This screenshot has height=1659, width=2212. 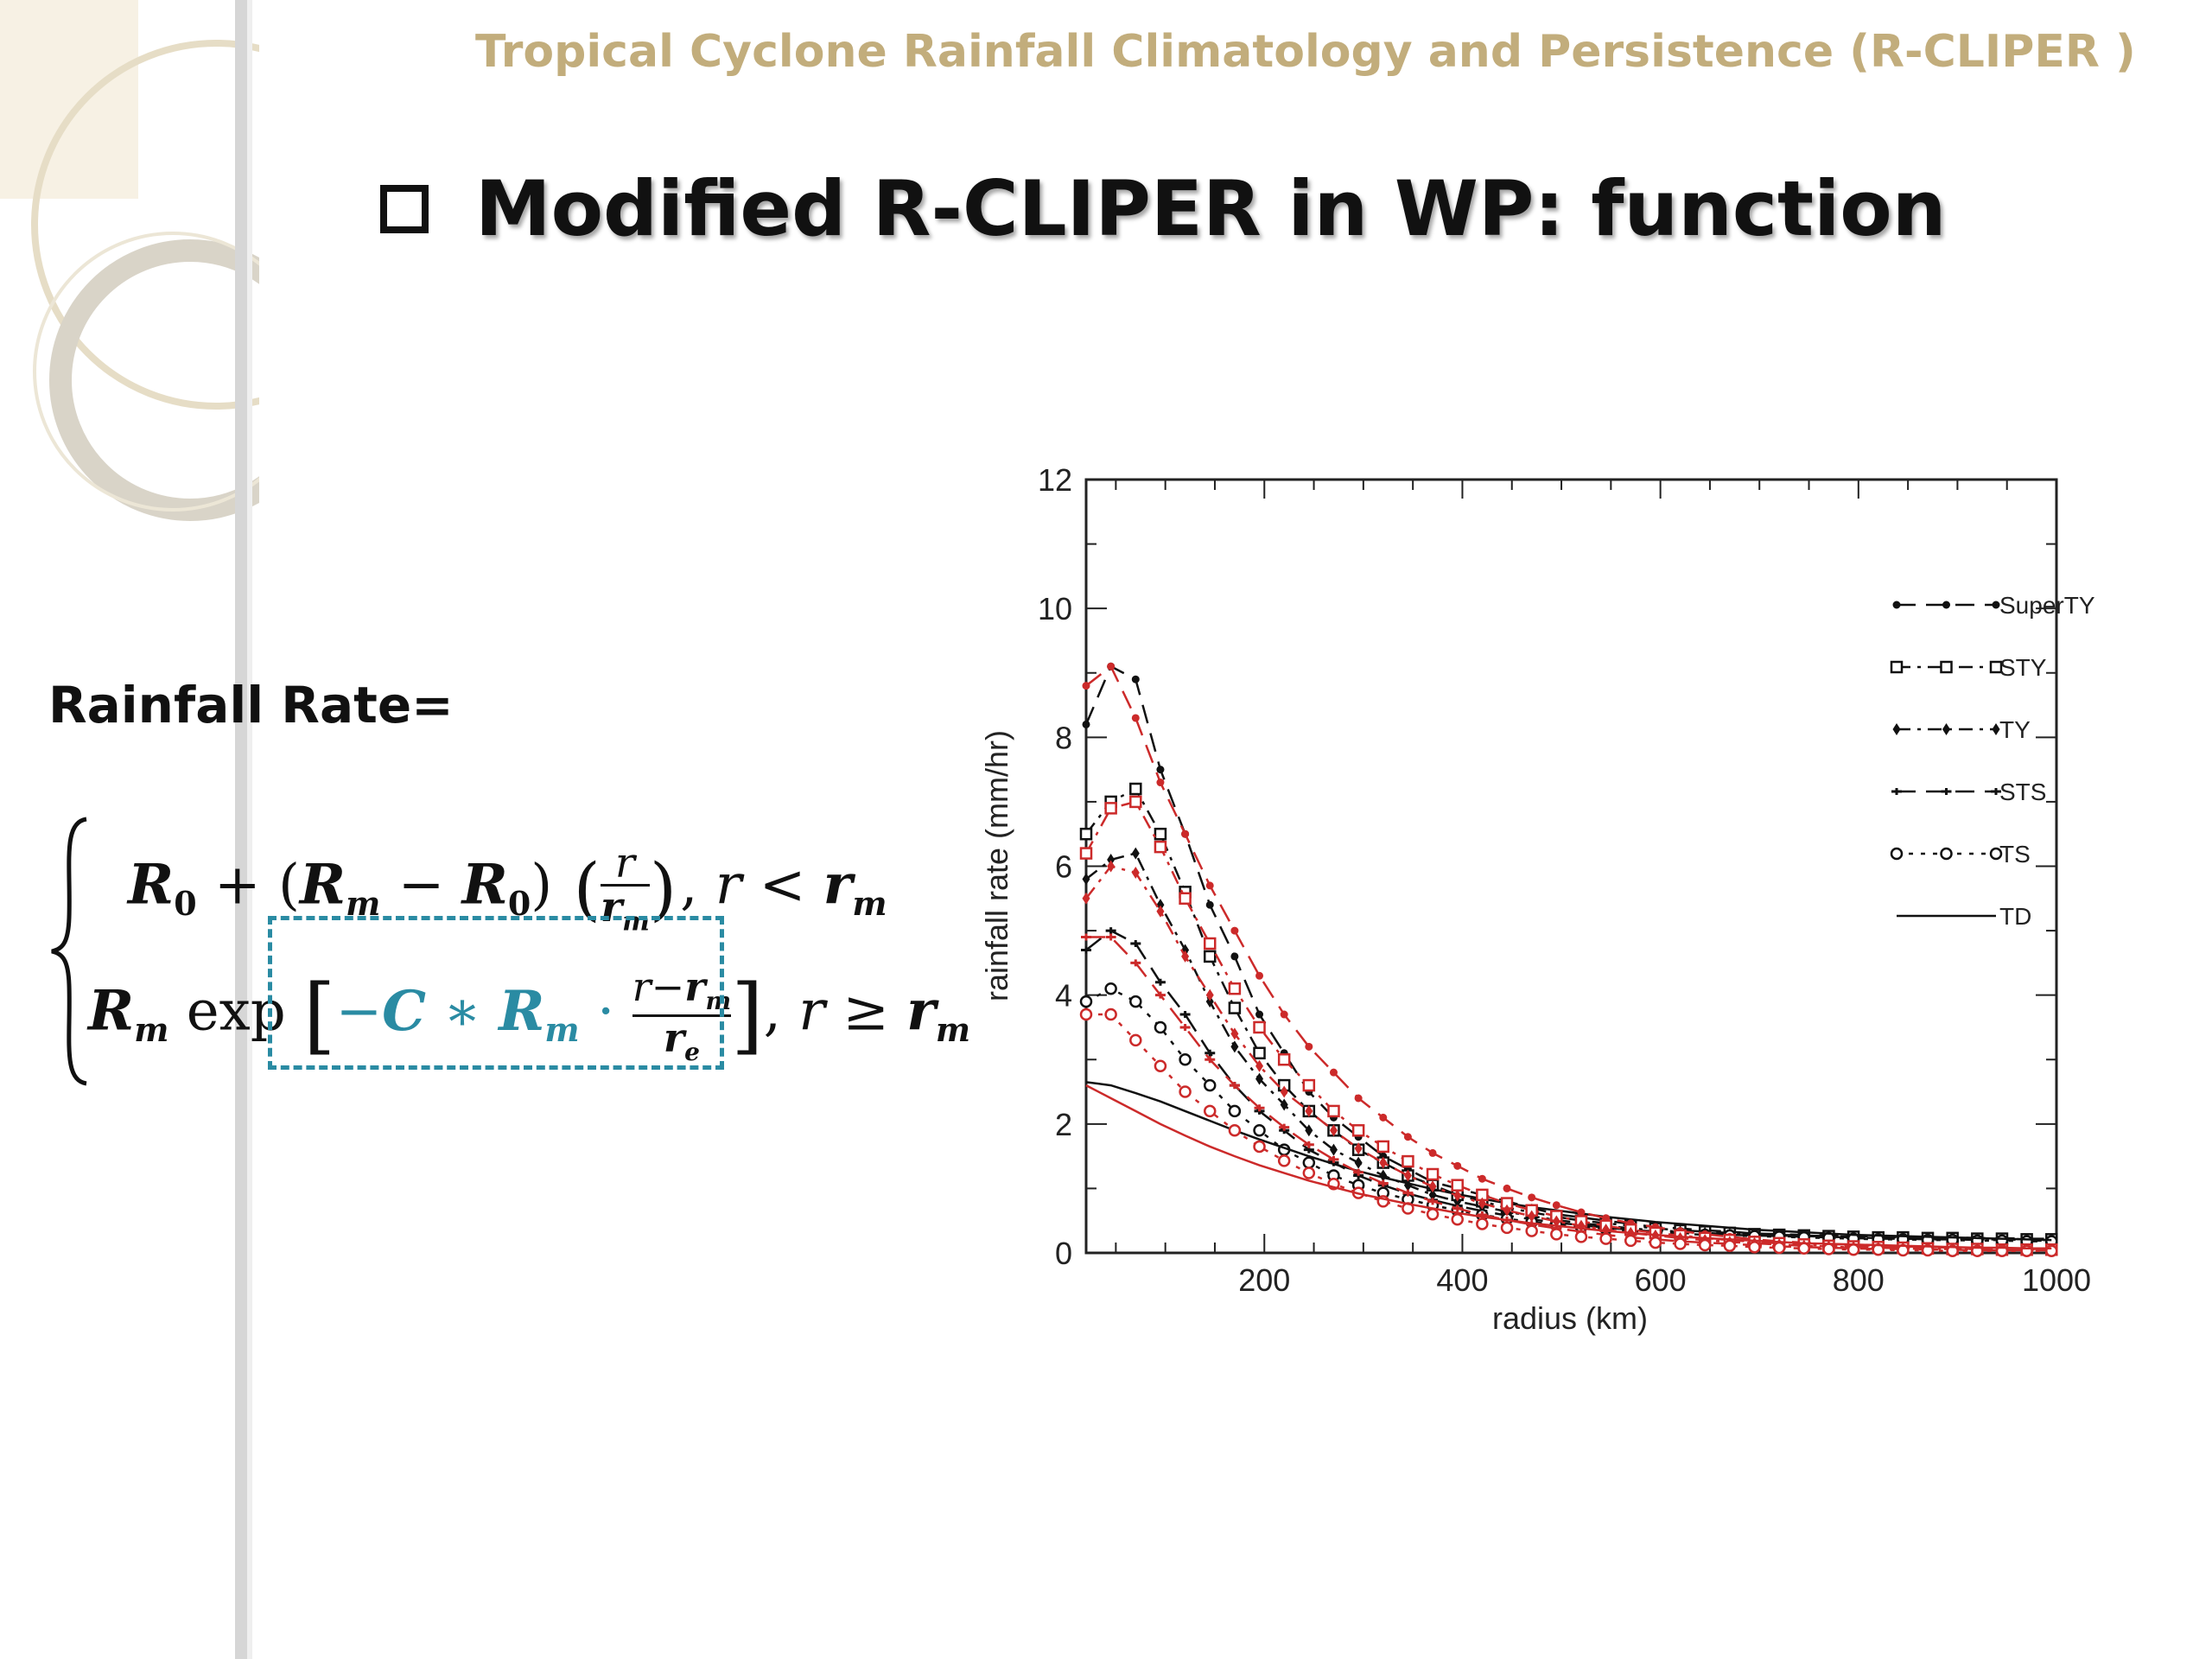 I want to click on formula-case-2: Rm exp [−C ∗ Rm · r−rm re ], r ≥ rm, so click(x=529, y=1014).